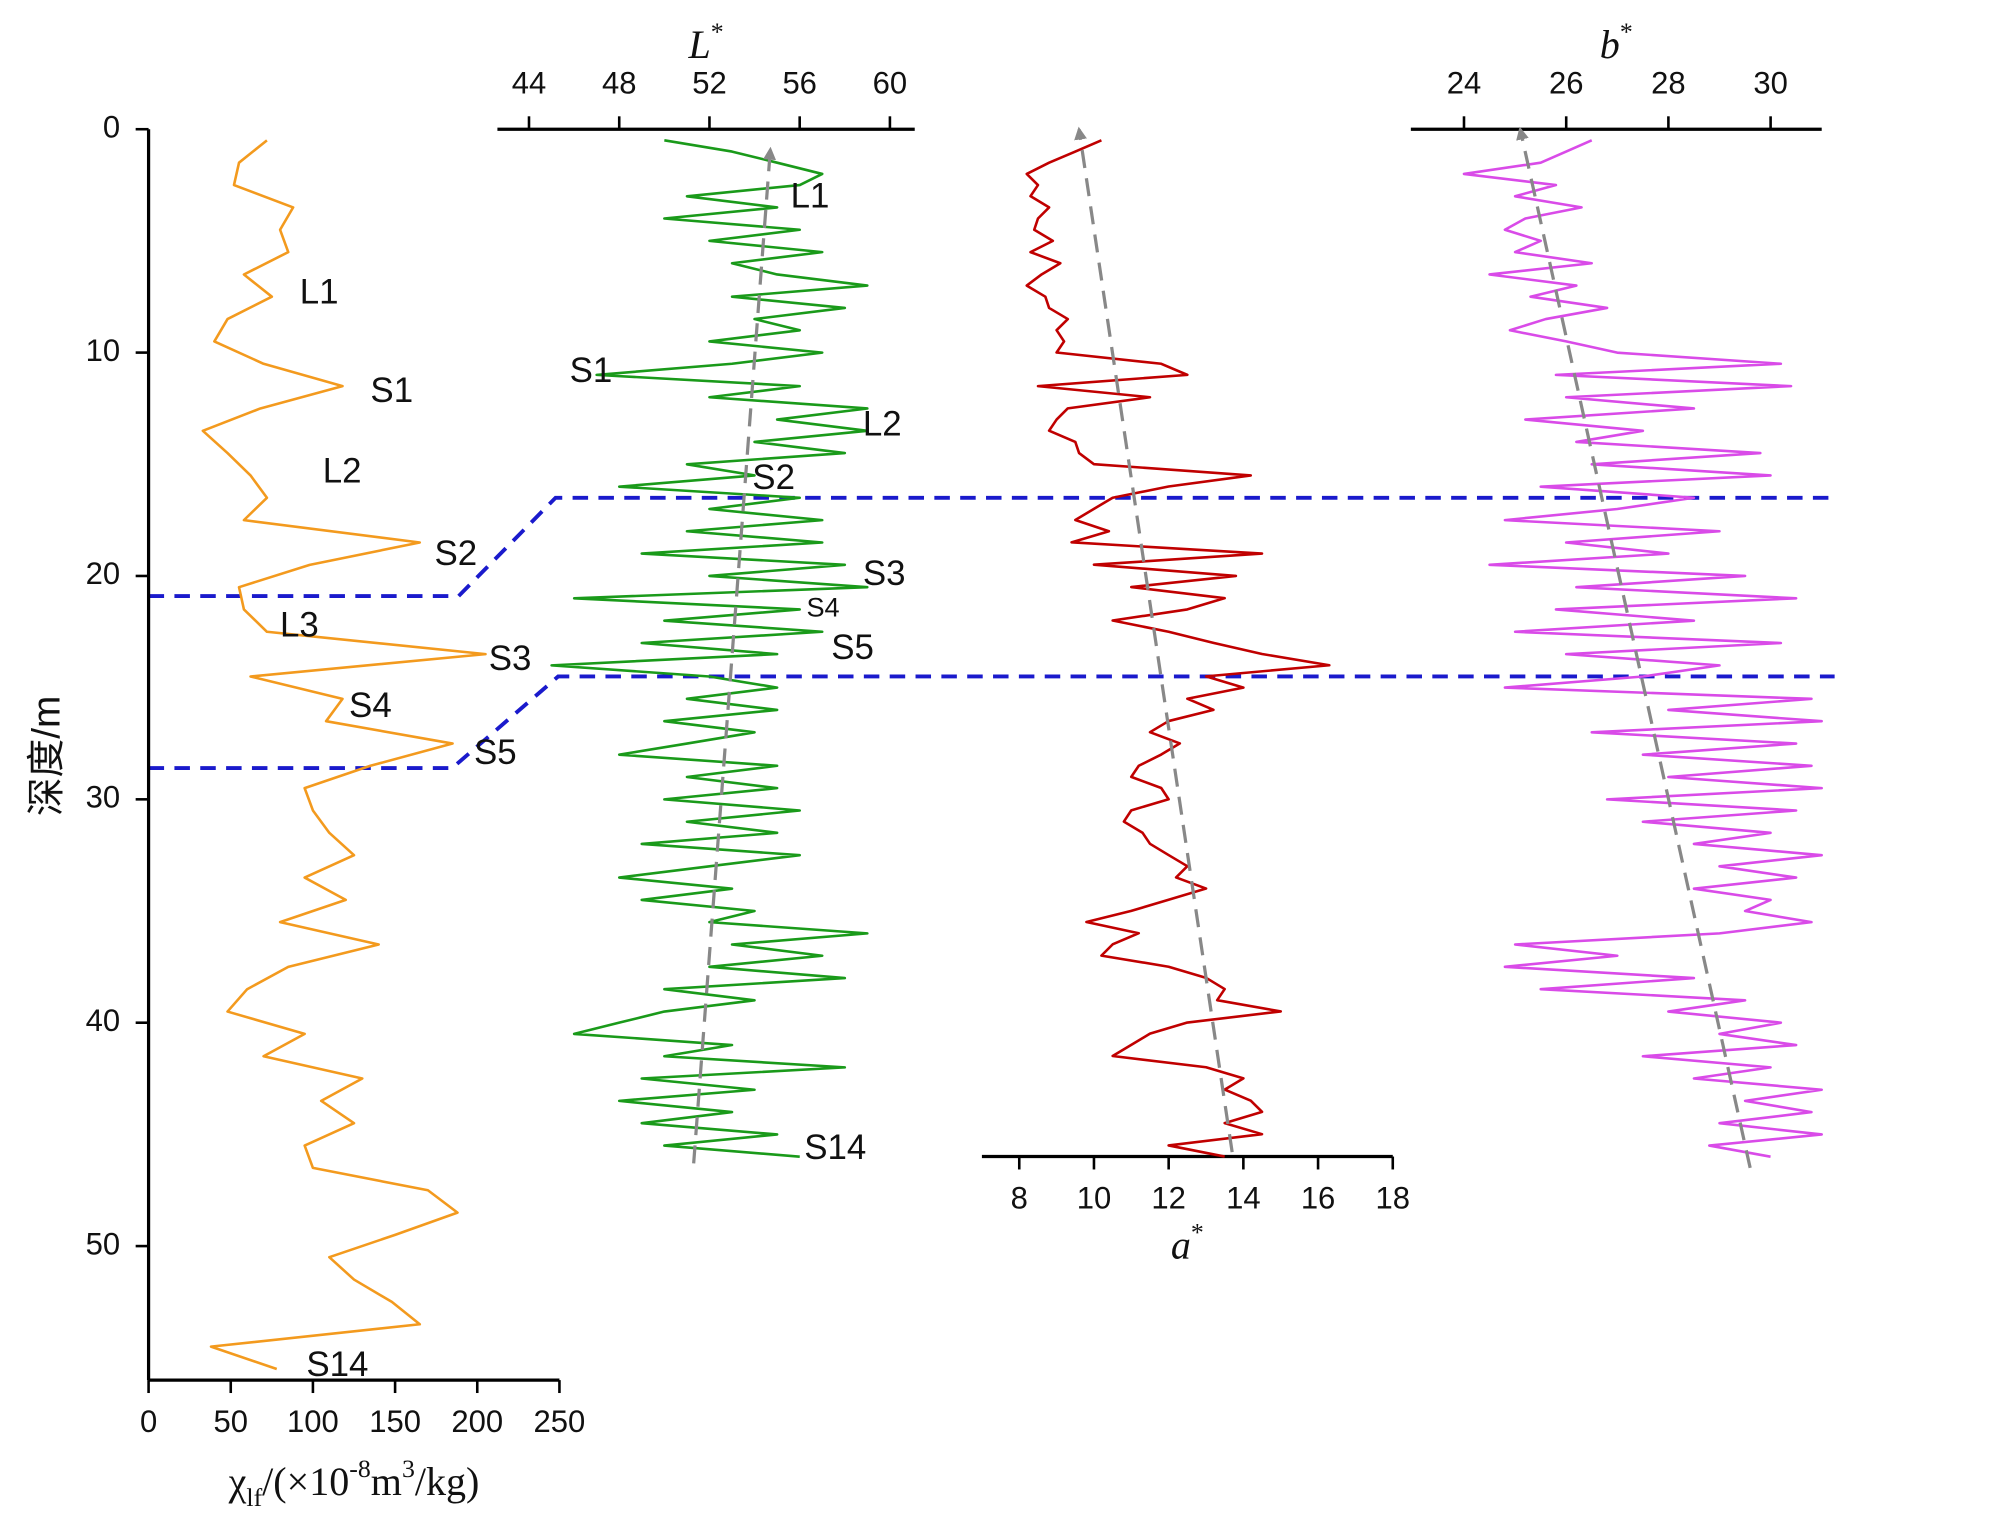 This screenshot has height=1530, width=2000. Describe the element at coordinates (1393, 1198) in the screenshot. I see `x-tick-label: 18` at that location.